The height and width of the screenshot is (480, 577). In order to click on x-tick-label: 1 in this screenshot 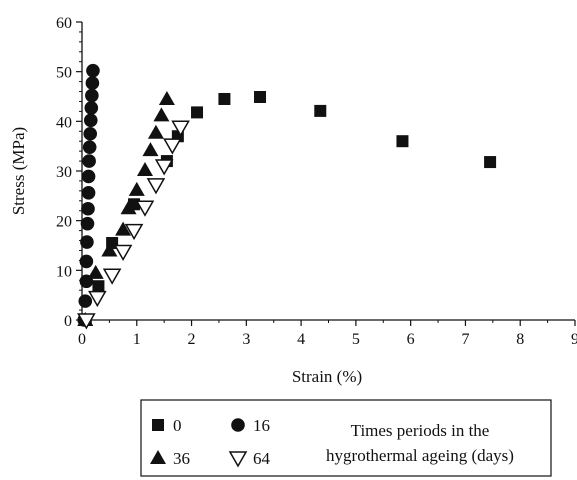, I will do `click(137, 339)`.